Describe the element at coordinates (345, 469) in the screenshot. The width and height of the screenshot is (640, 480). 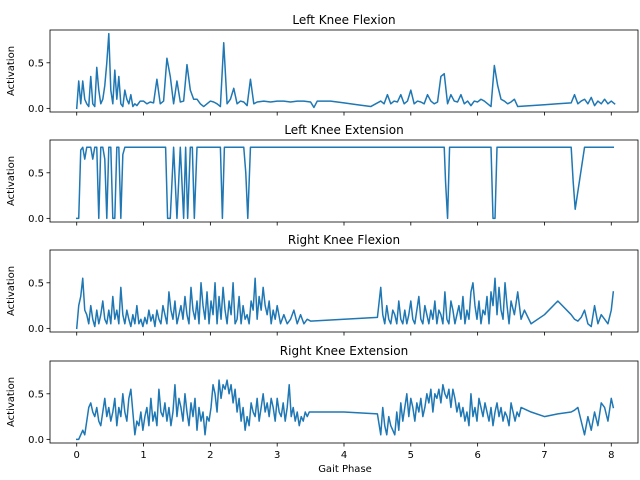
I see `x-axis-label: Gait Phase` at that location.